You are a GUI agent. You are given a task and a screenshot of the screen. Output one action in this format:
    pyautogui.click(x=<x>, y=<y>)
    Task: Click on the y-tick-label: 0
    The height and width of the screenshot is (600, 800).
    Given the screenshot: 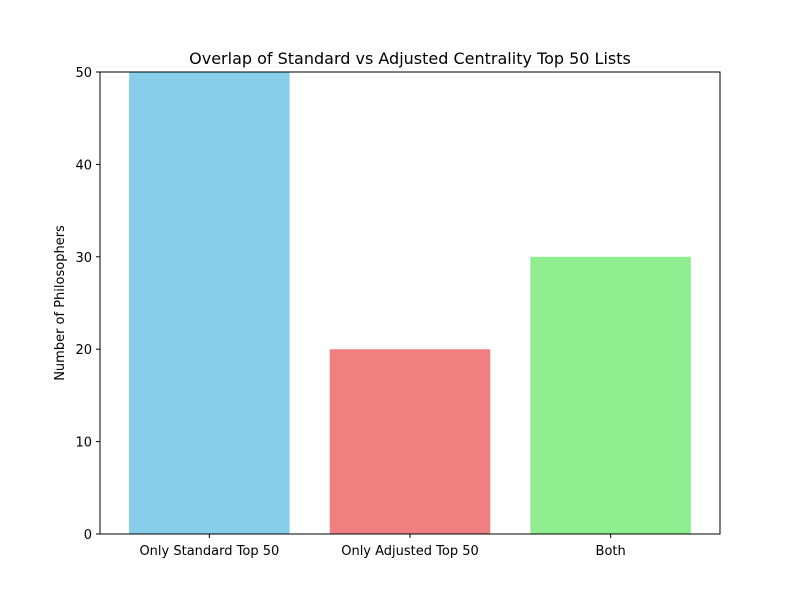 What is the action you would take?
    pyautogui.click(x=88, y=535)
    